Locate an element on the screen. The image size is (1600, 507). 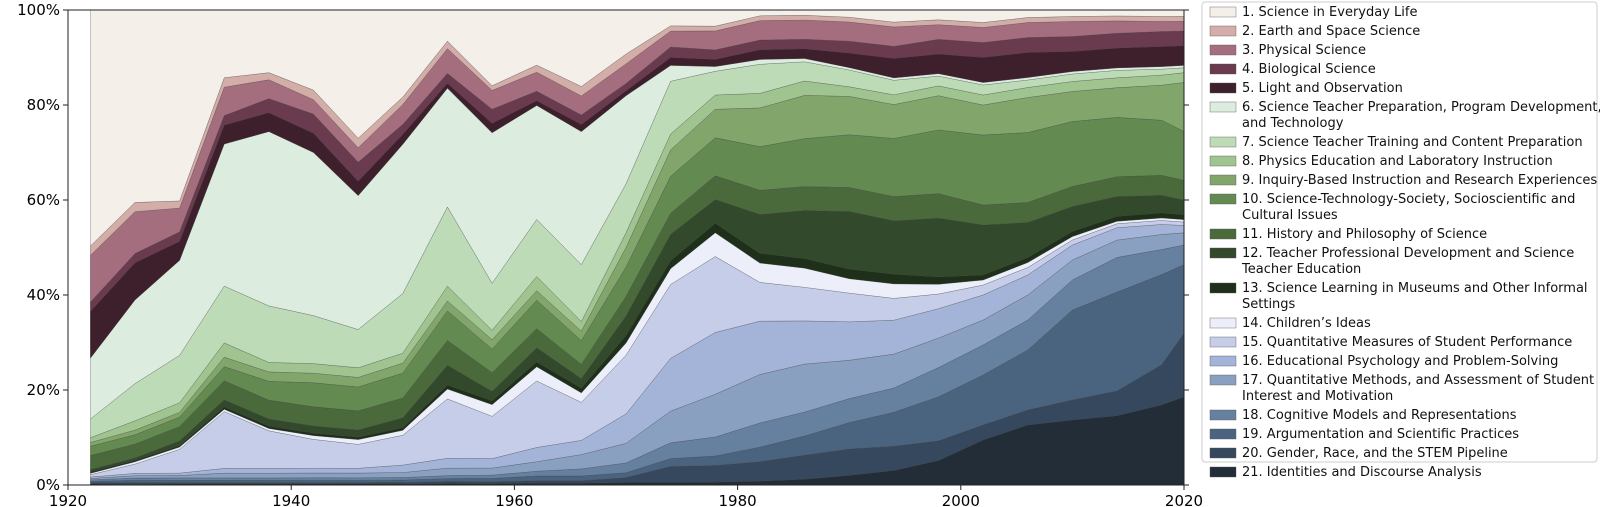
legend-label: Settings is located at coordinates (1269, 304).